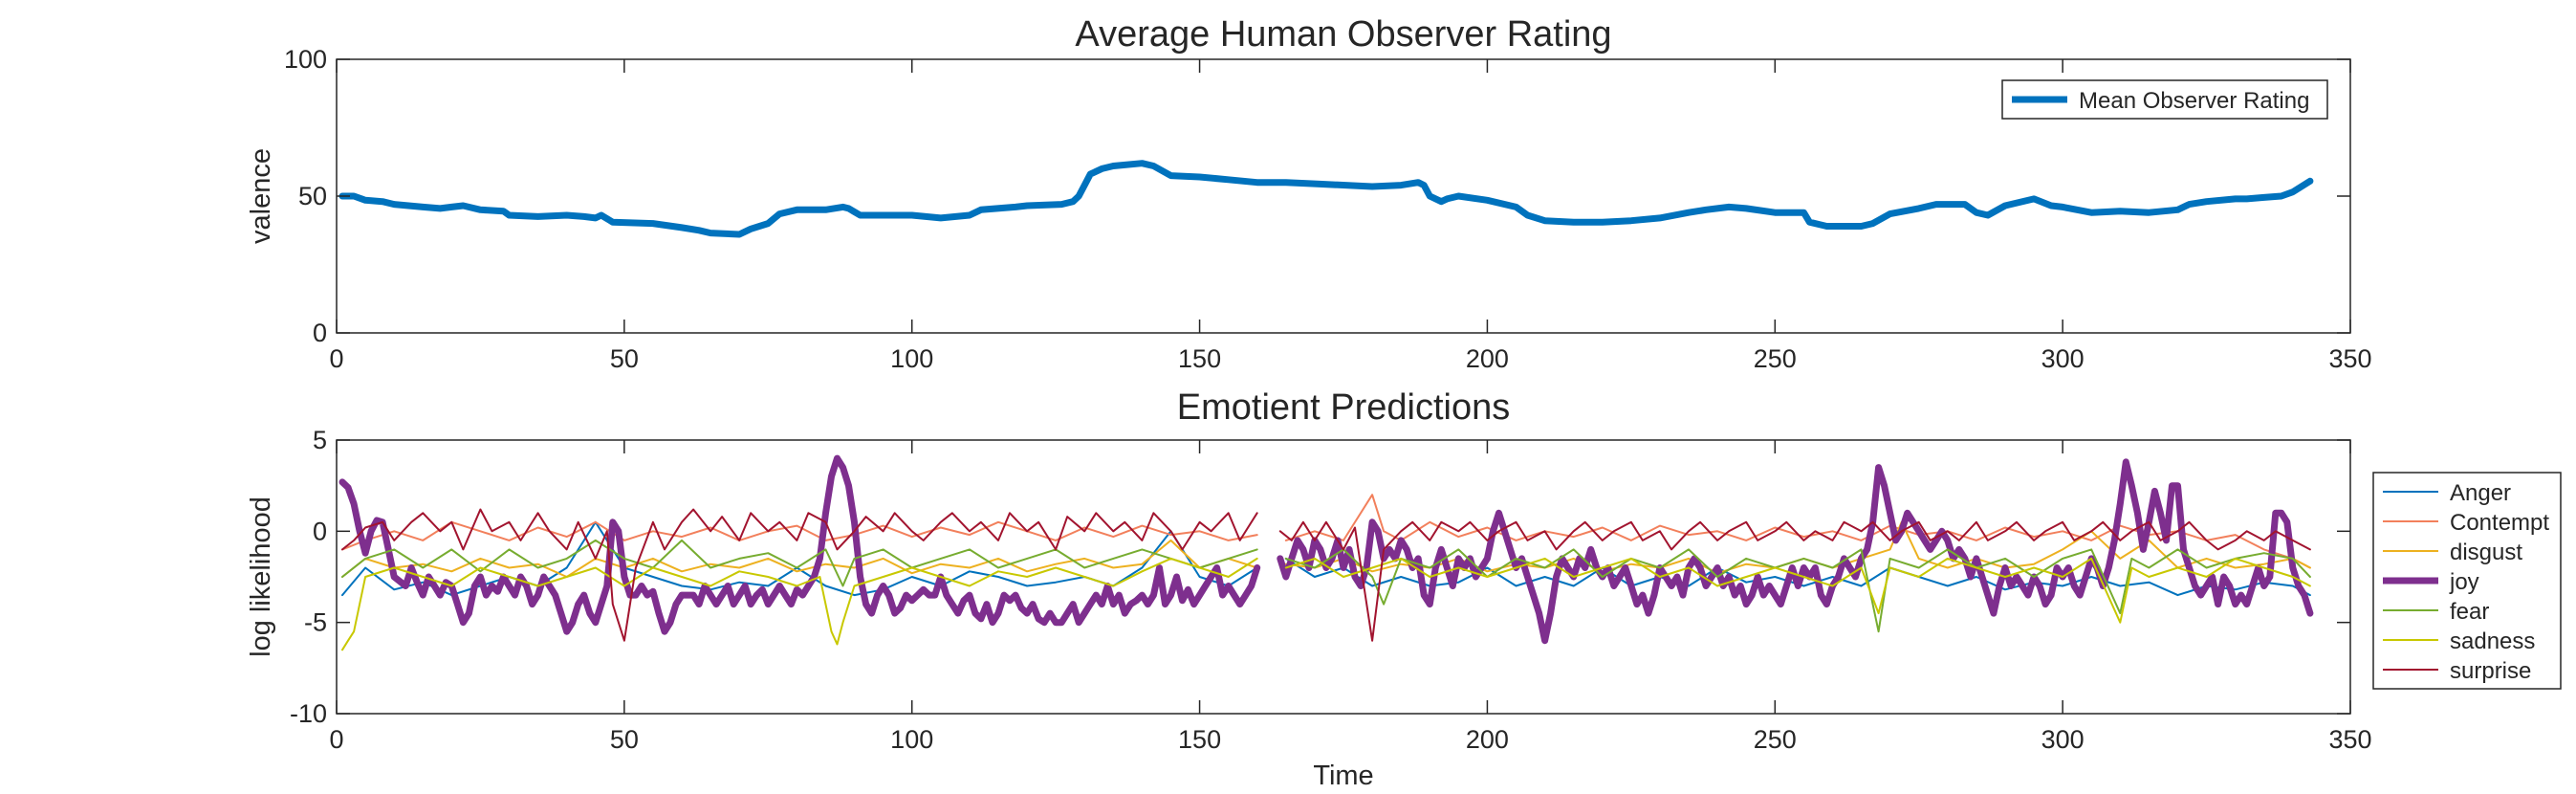 This screenshot has height=794, width=2576. Describe the element at coordinates (261, 196) in the screenshot. I see `y-axis-label: valence` at that location.